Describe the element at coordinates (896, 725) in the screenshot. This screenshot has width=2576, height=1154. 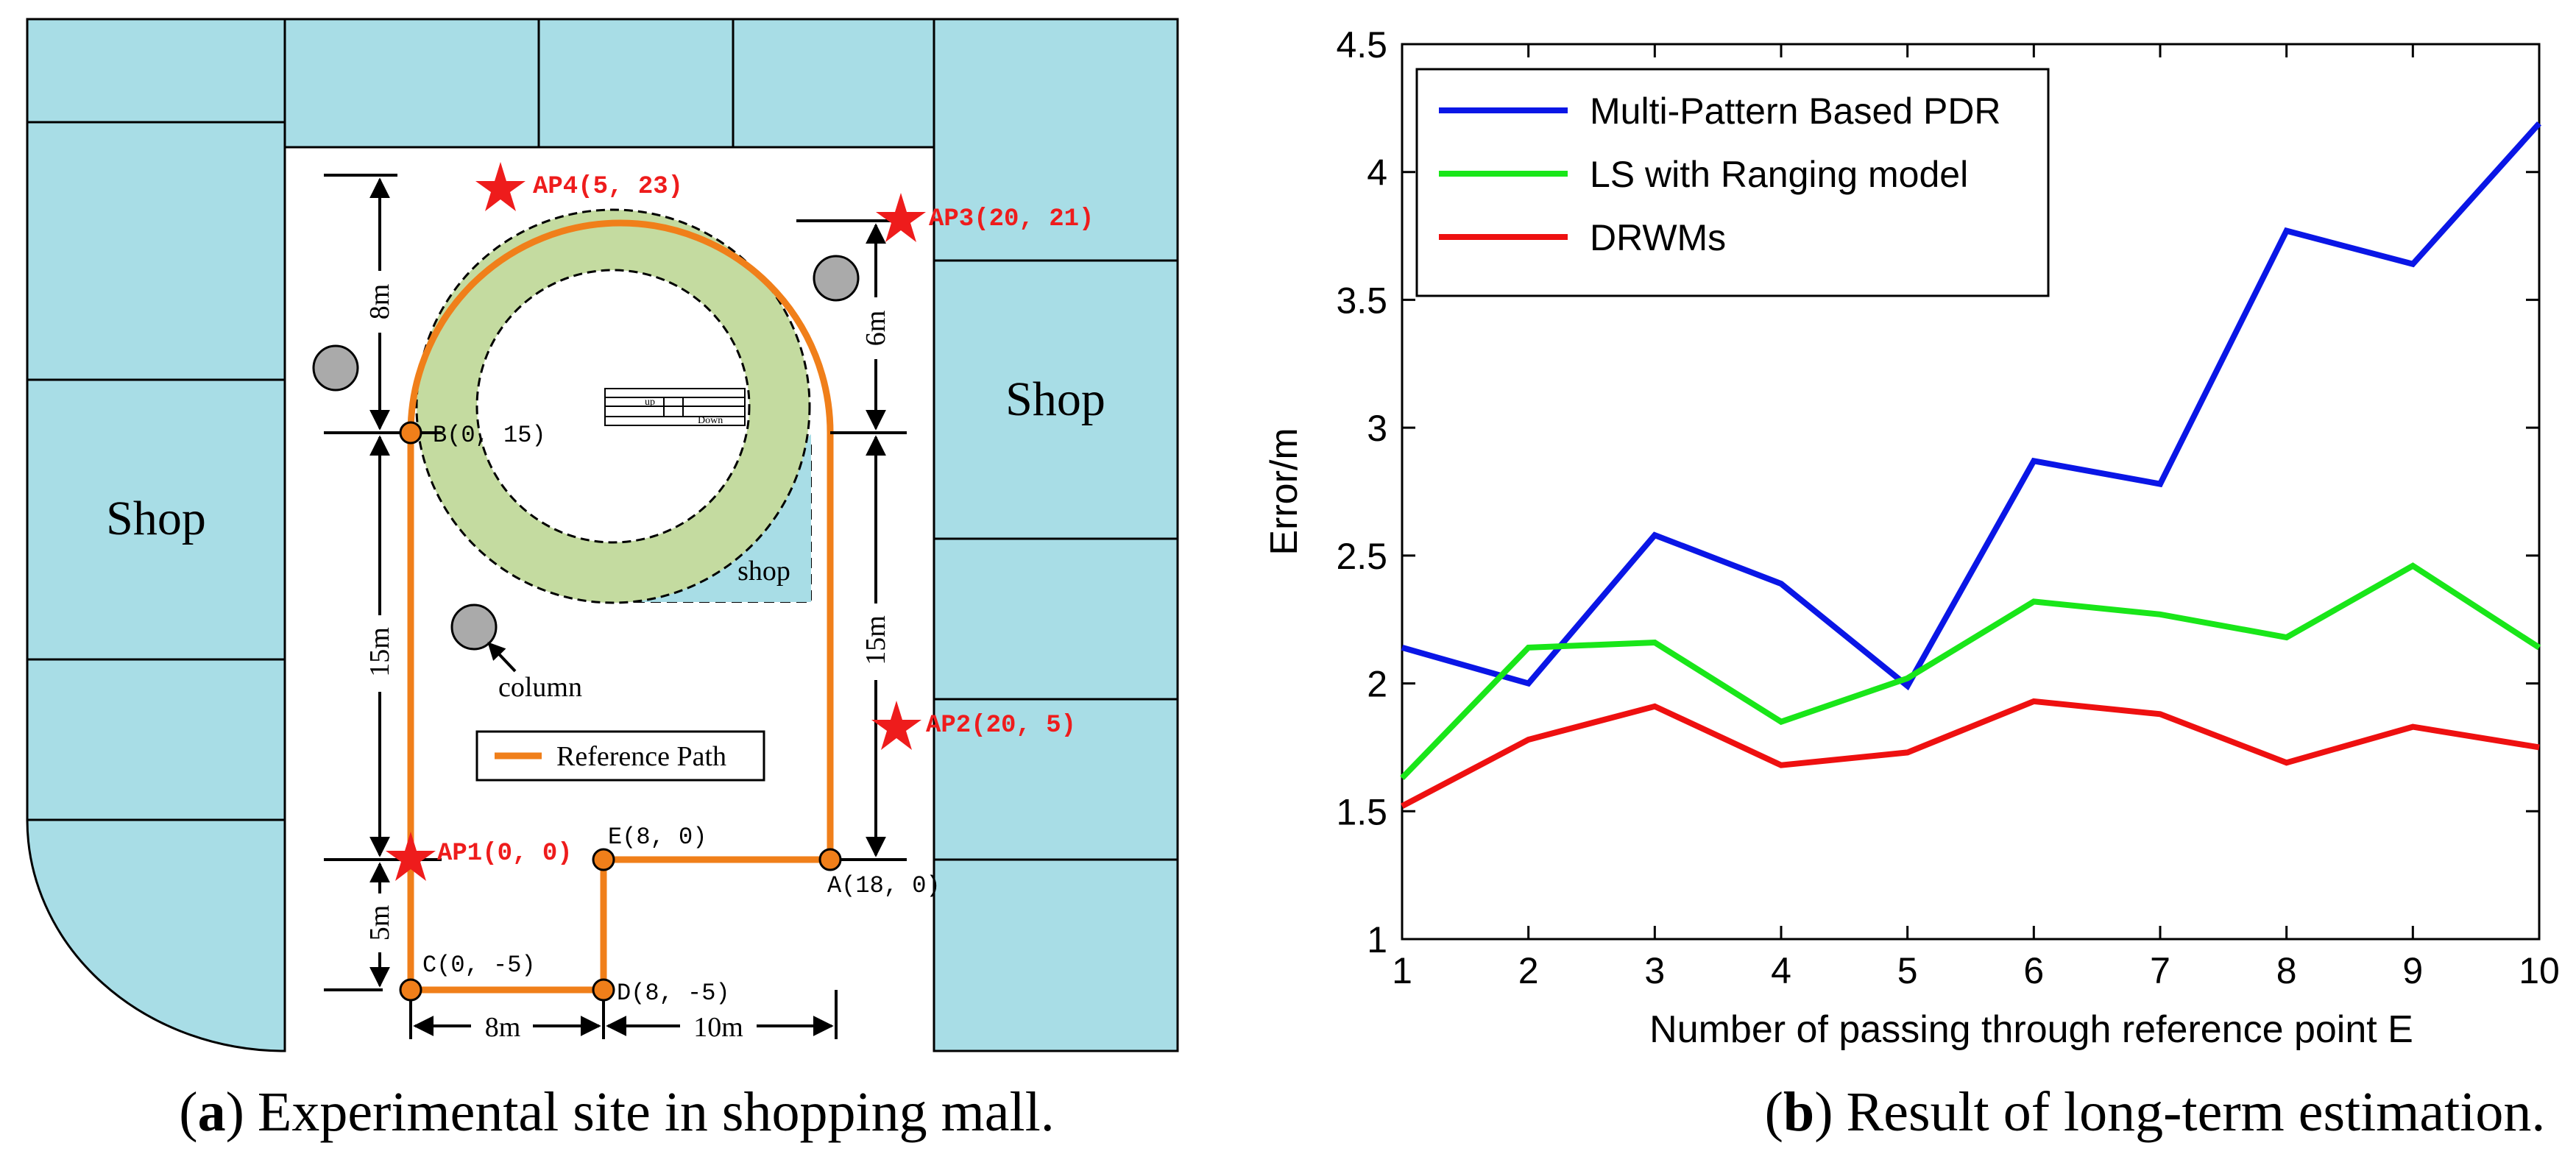
I see `ap2-star-icon` at that location.